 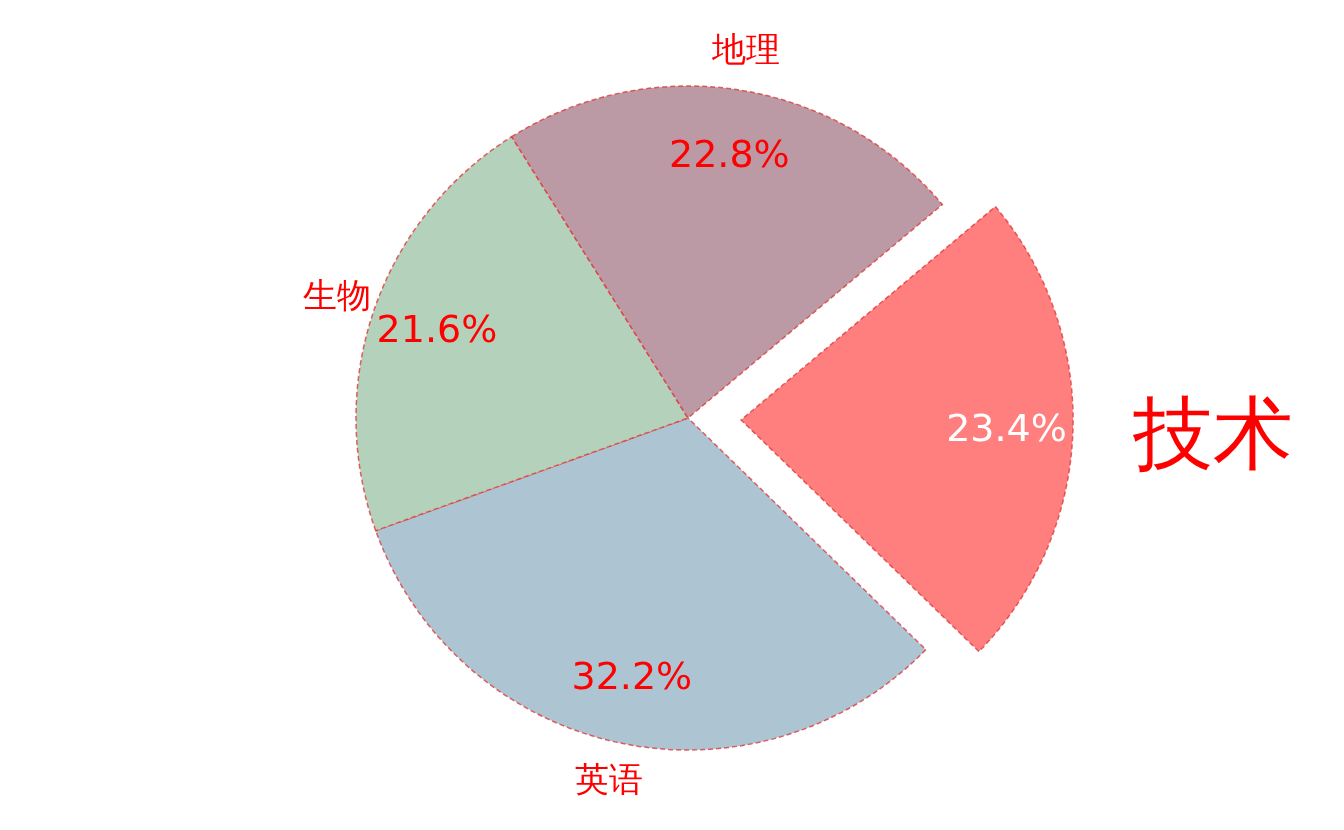 What do you see at coordinates (1212, 434) in the screenshot?
I see `slice-label: 技术` at bounding box center [1212, 434].